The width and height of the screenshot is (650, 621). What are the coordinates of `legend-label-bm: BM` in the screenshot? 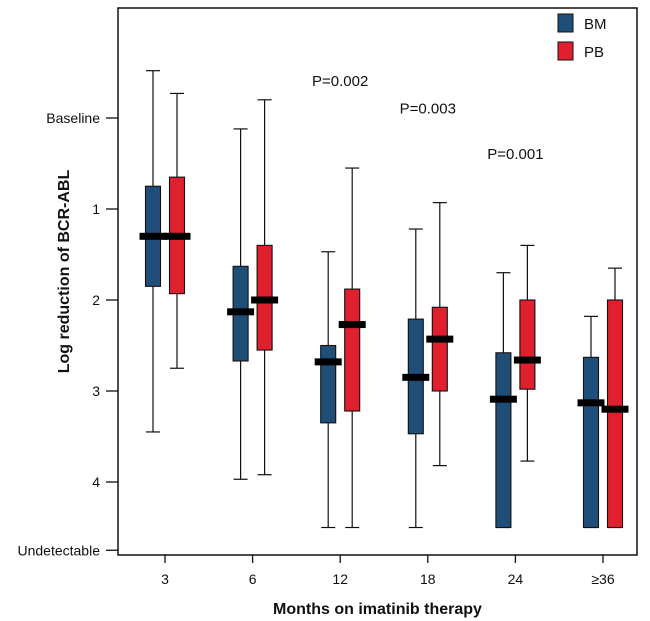 It's located at (595, 24).